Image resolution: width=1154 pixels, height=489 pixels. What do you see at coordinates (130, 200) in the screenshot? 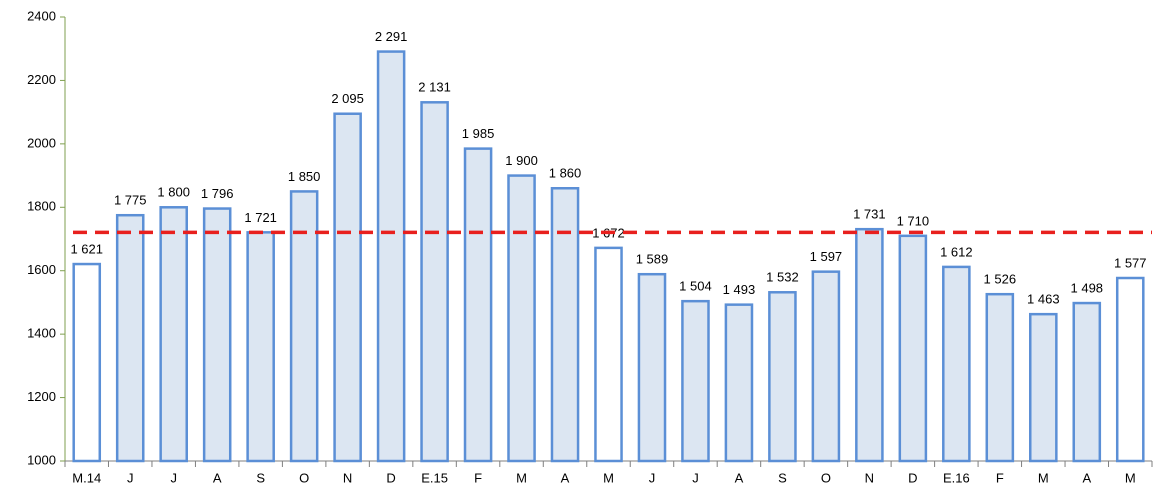
I see `value-label: 1 775` at bounding box center [130, 200].